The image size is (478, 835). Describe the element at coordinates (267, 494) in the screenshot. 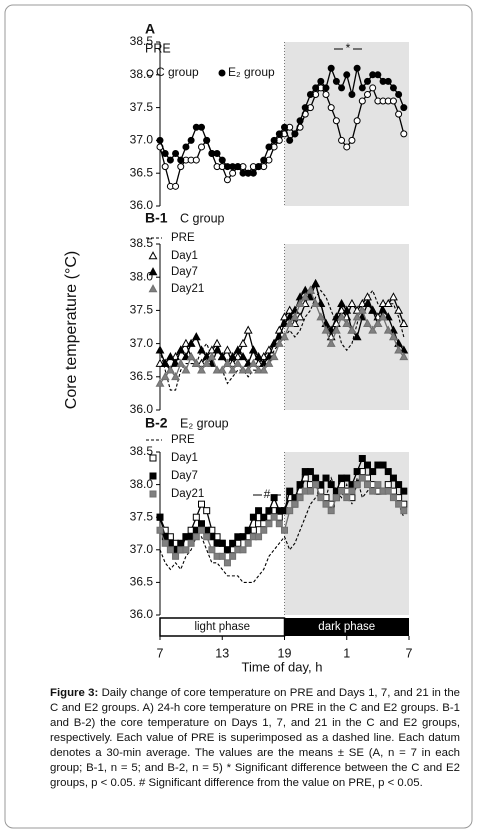

I see `annotation: #` at that location.